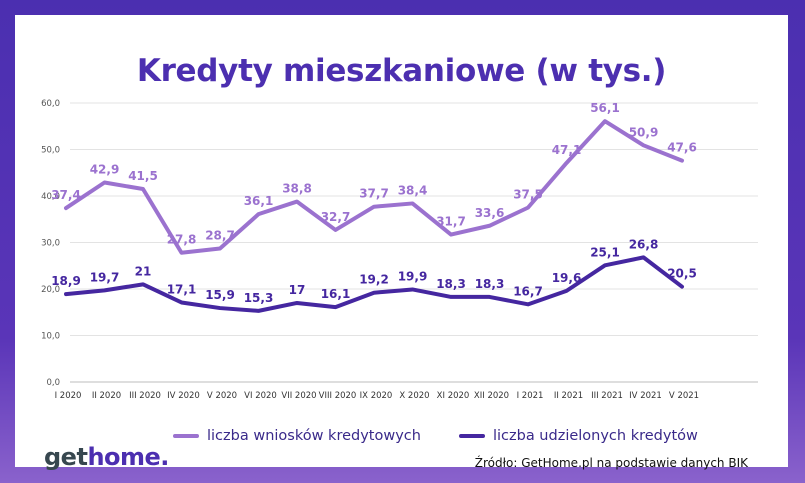  What do you see at coordinates (50, 290) in the screenshot?
I see `y-tick-label: 20,0` at bounding box center [50, 290].